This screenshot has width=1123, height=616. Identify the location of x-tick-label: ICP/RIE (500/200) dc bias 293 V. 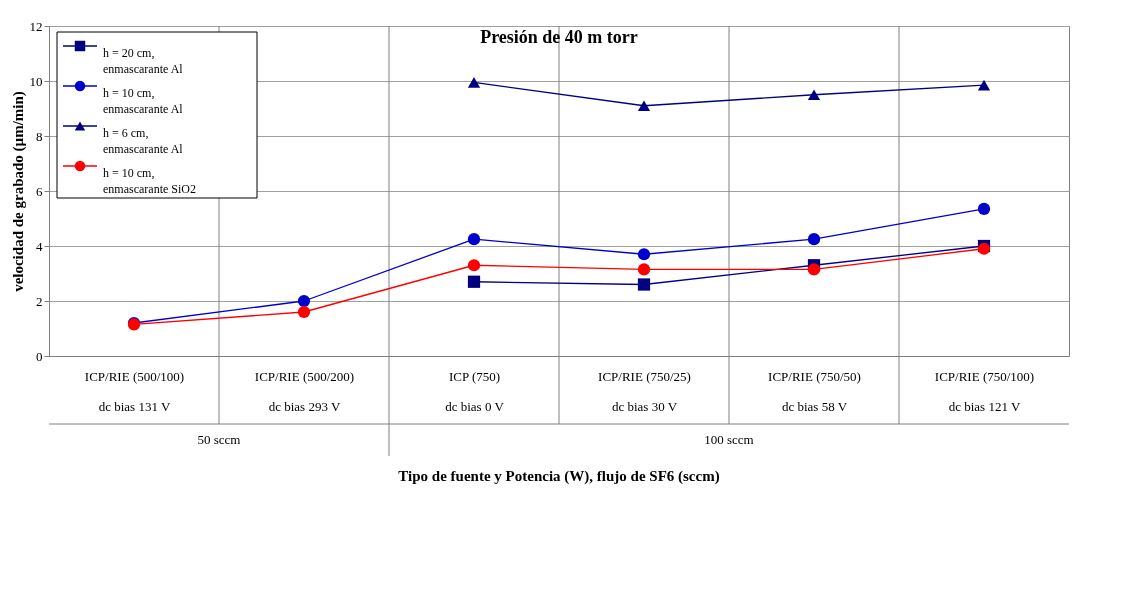
(304, 391).